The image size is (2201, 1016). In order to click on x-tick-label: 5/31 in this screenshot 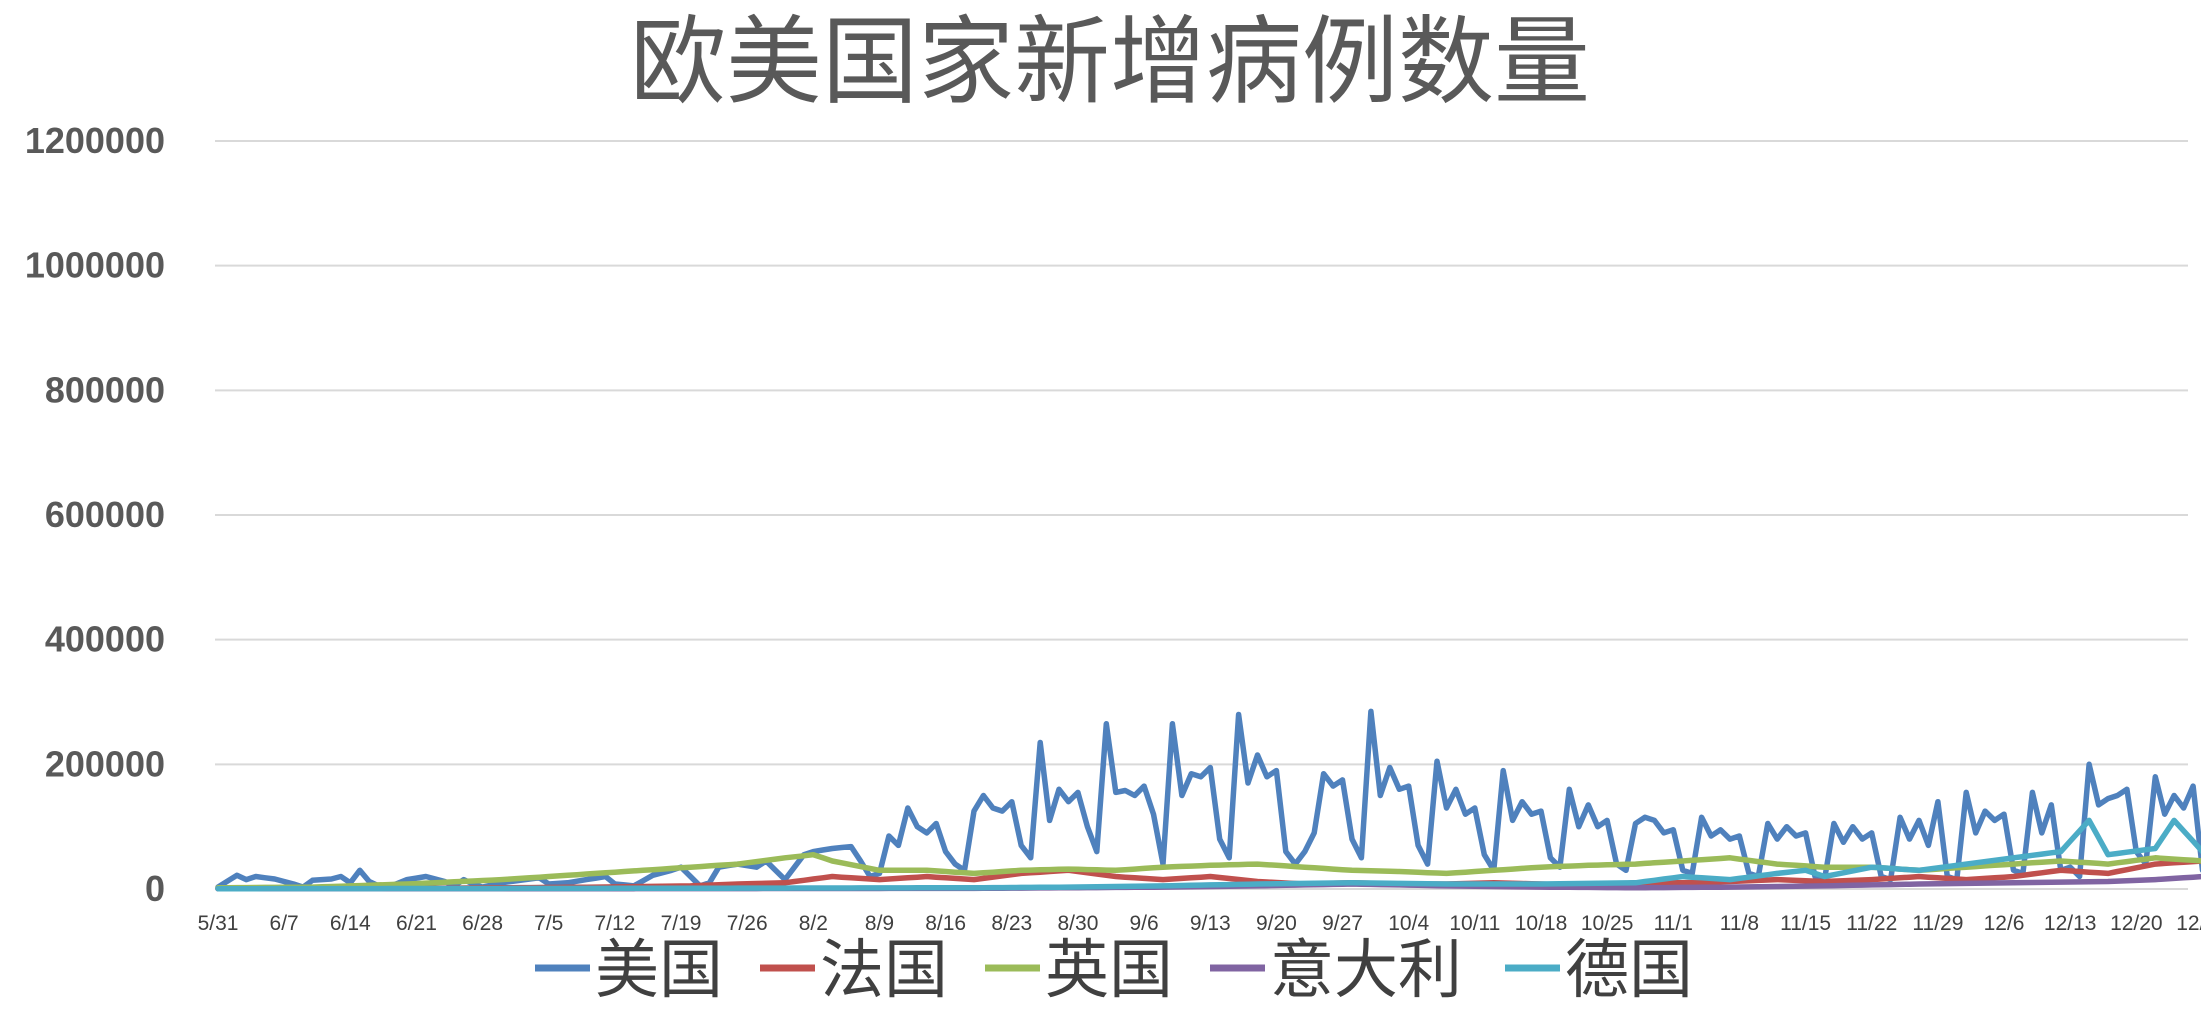, I will do `click(218, 923)`.